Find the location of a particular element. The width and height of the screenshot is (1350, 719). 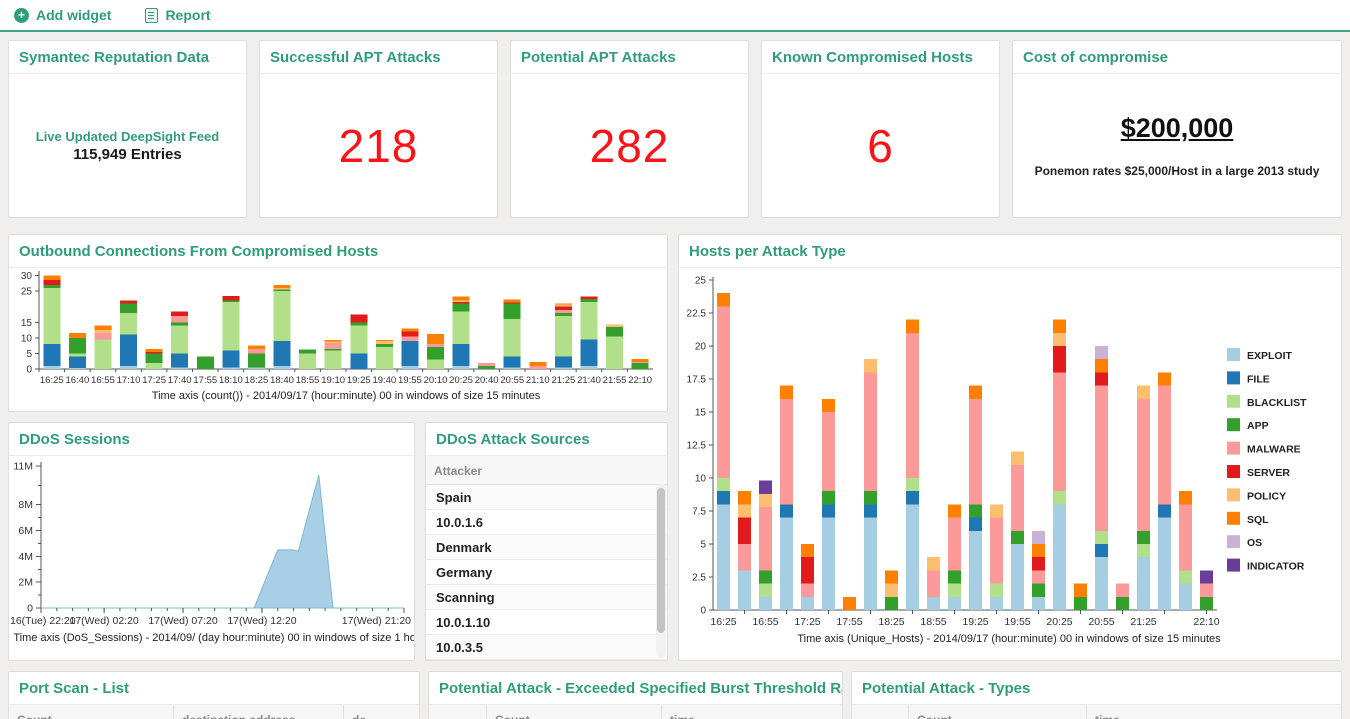

plus-circle-icon: + is located at coordinates (21, 15).